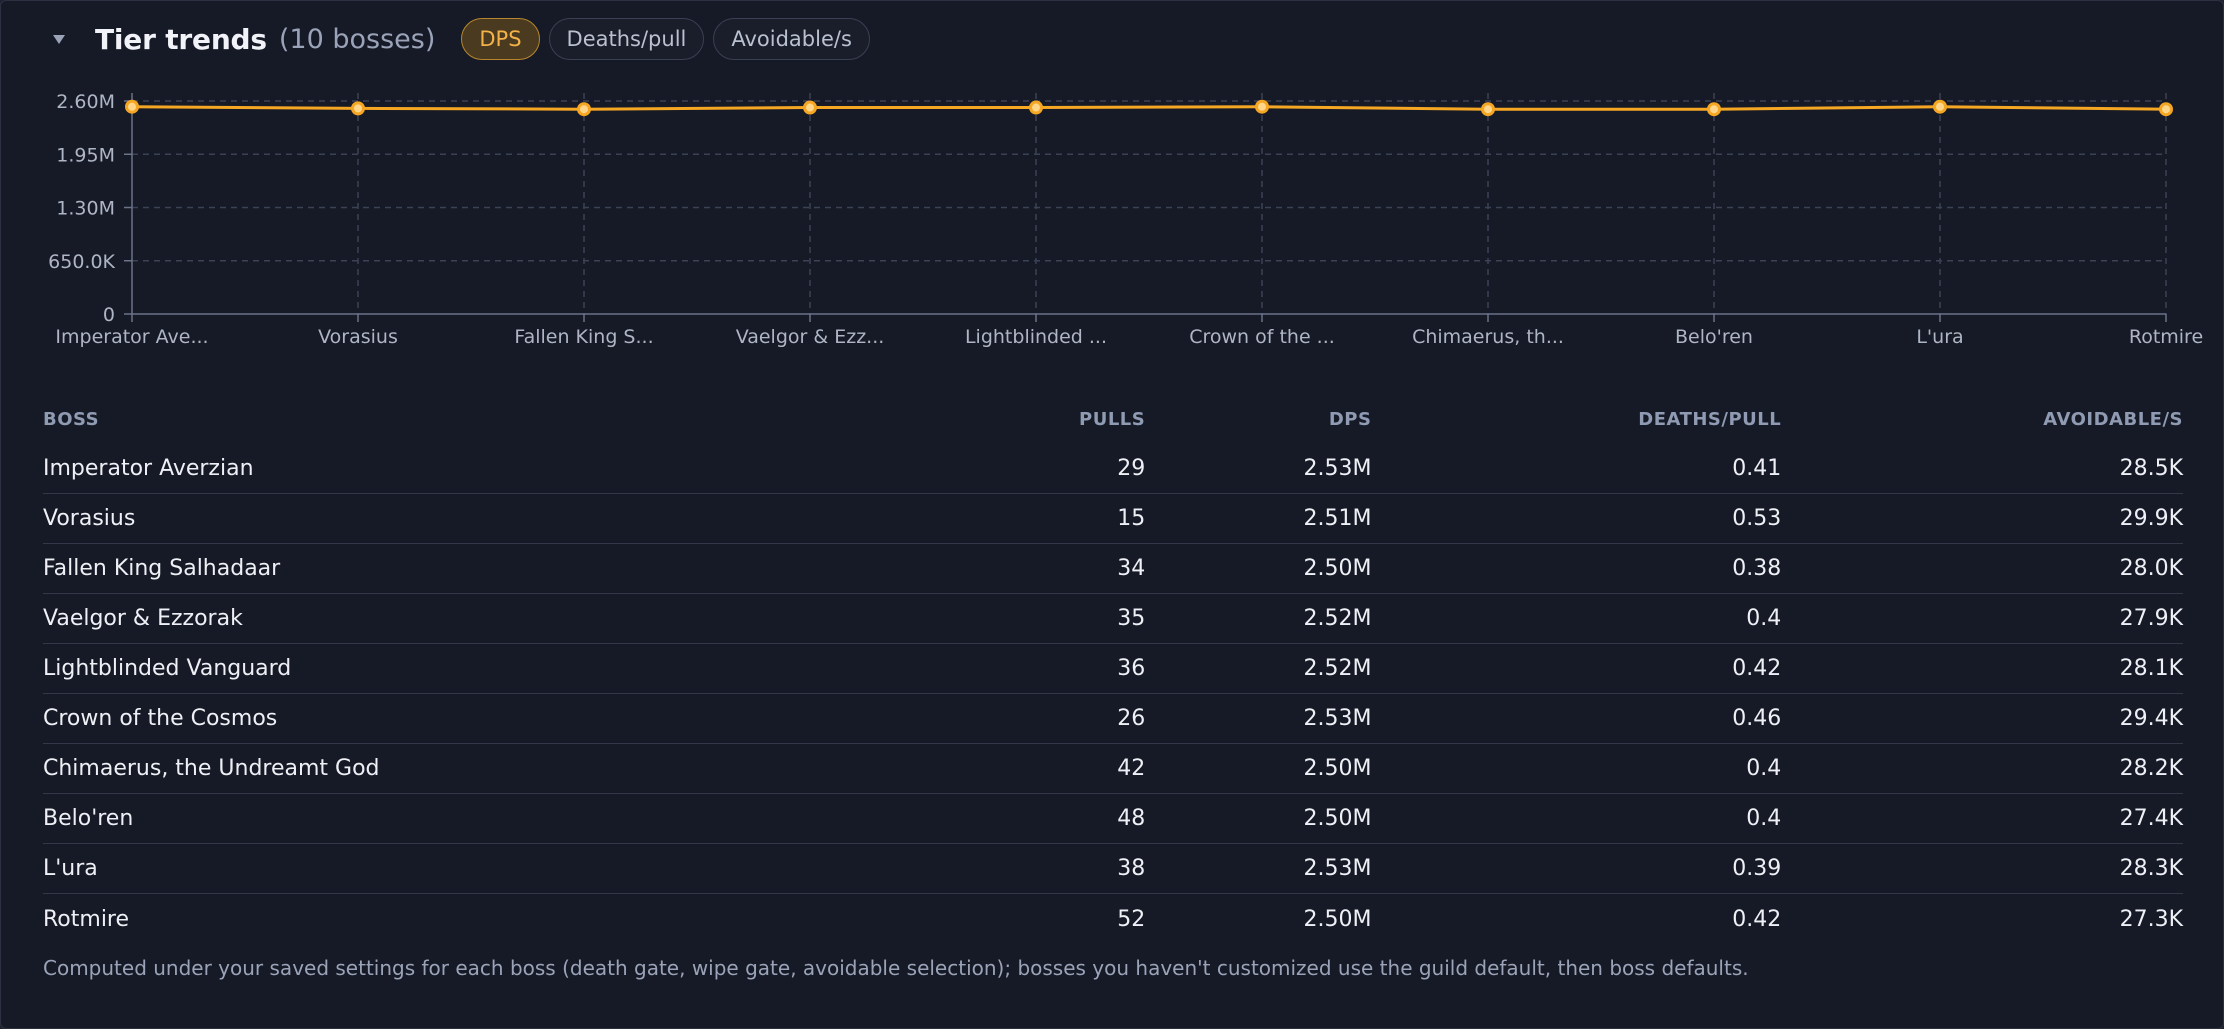 The height and width of the screenshot is (1029, 2224). Describe the element at coordinates (2151, 768) in the screenshot. I see `cell-avoidable: 28.2K` at that location.